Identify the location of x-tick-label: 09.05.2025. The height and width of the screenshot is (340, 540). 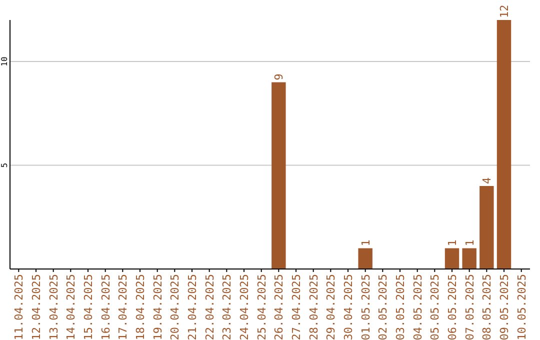
(504, 307).